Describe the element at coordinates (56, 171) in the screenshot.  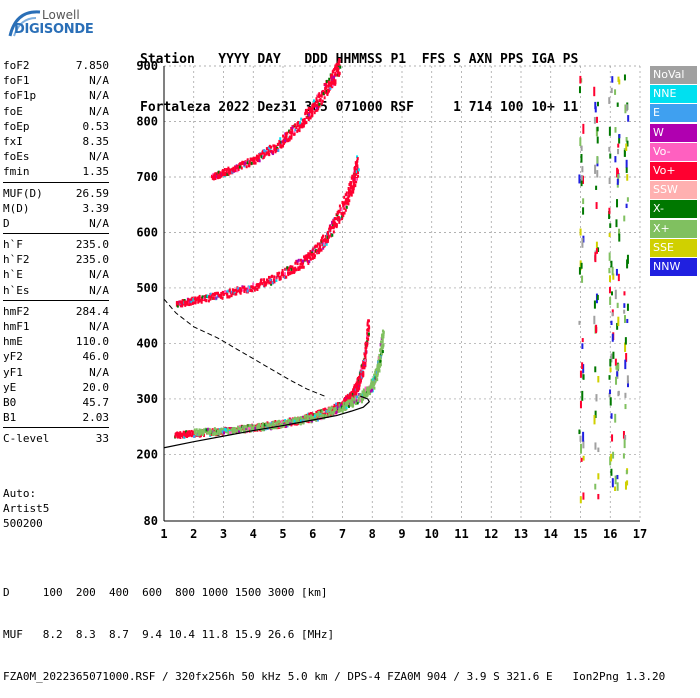
I see `parameter-row: fmin 1.35` at that location.